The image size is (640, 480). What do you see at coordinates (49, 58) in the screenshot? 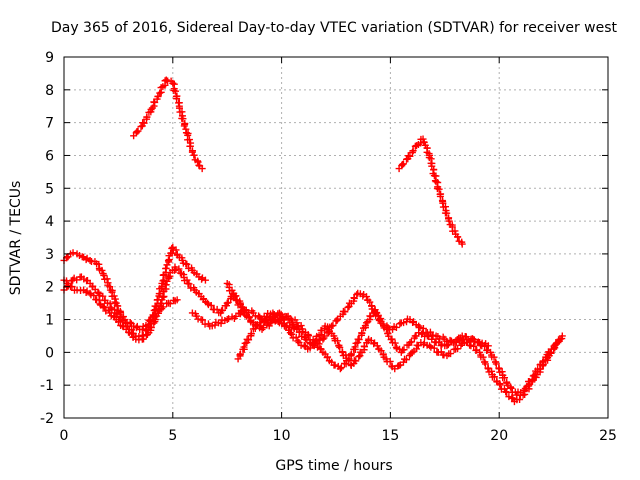
I see `y-tick-label: 9` at bounding box center [49, 58].